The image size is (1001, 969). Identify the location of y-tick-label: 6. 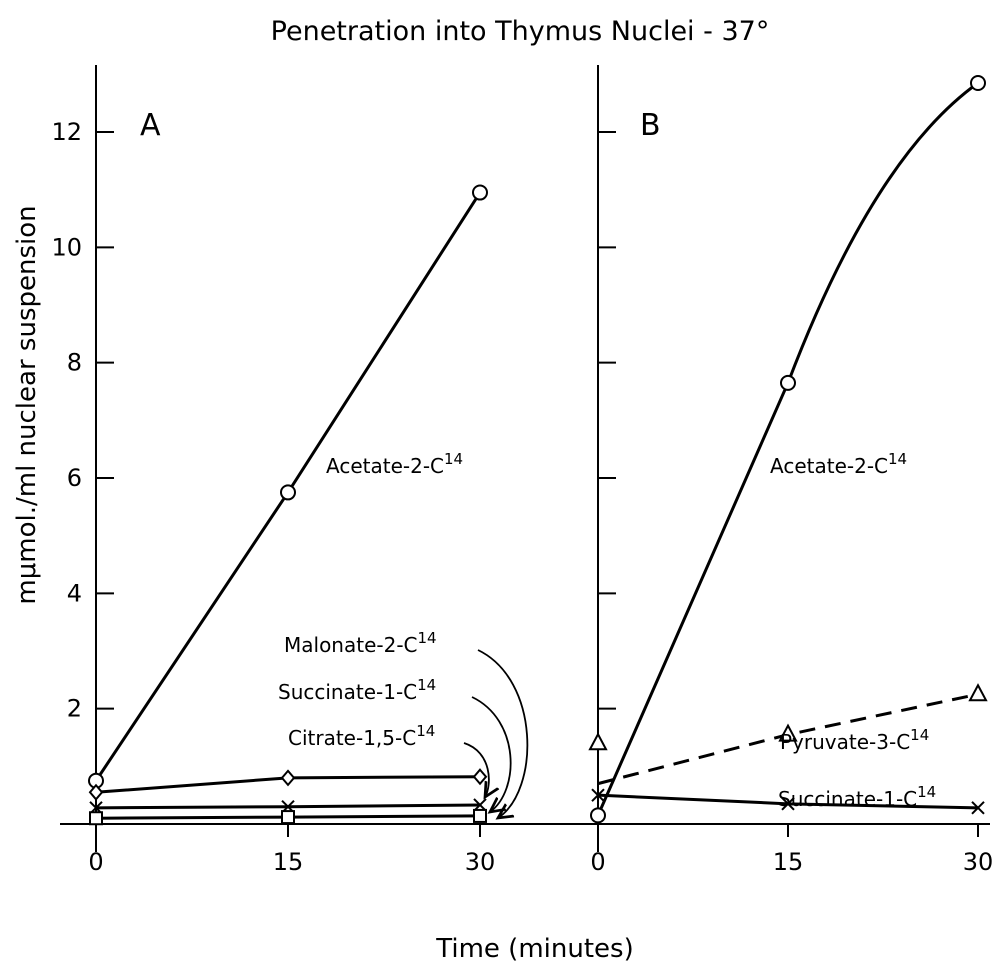
(74, 478).